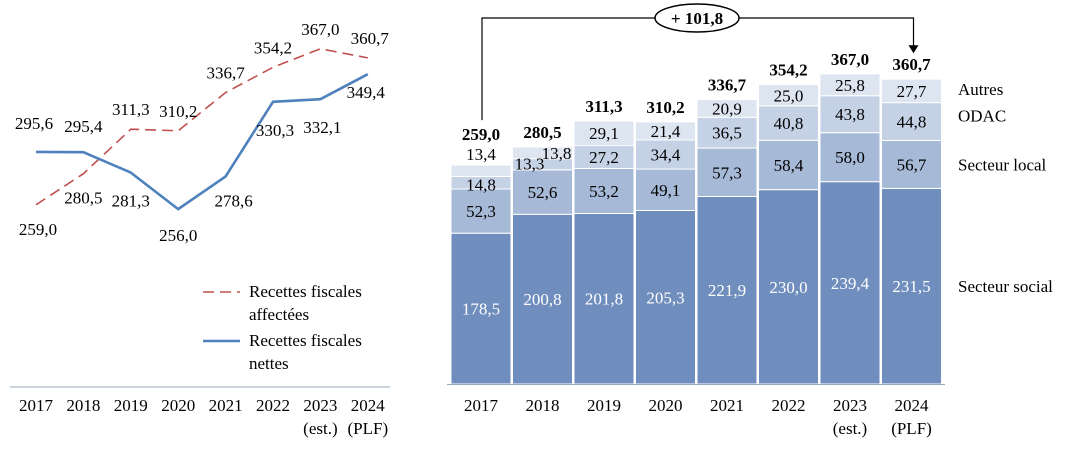 This screenshot has height=449, width=1084. I want to click on segment-label: 21,4, so click(666, 131).